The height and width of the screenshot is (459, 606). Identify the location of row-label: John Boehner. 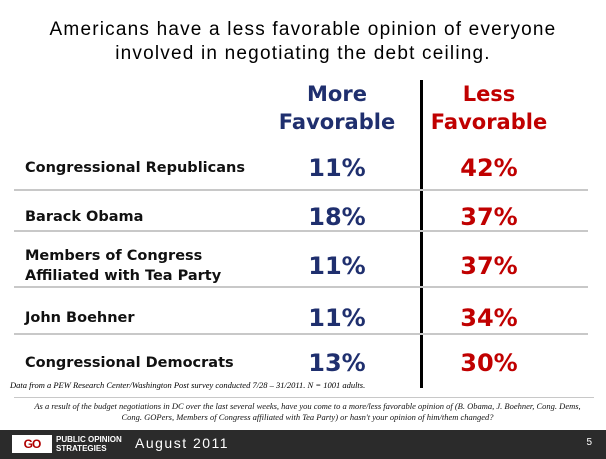
(155, 318).